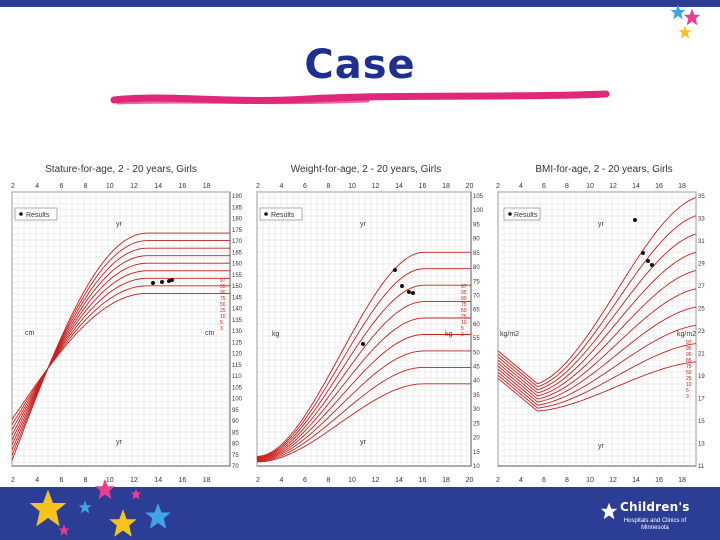  I want to click on percentile-label: 75, so click(689, 367).